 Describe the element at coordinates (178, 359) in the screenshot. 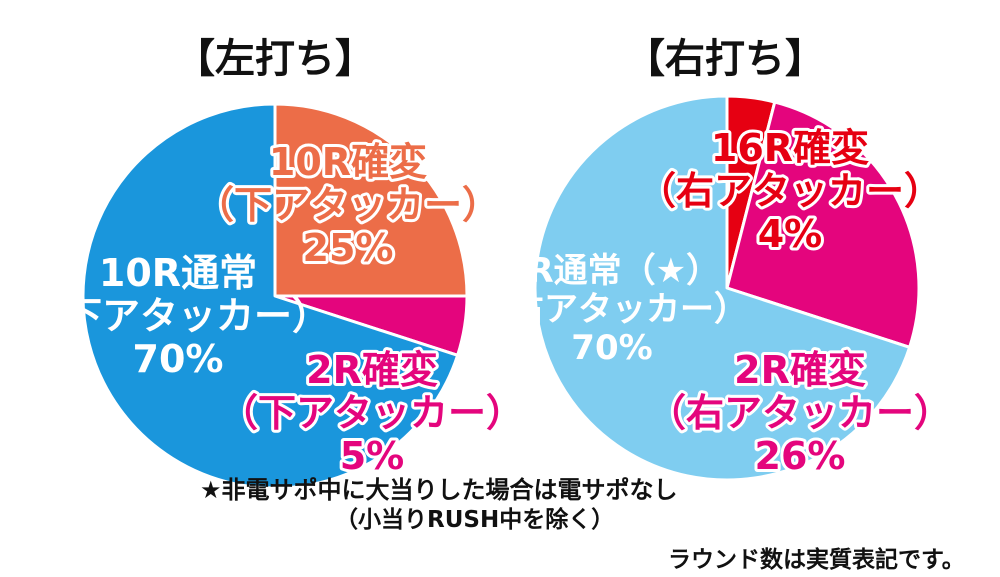

I see `pie-left-slice-2-label-line-2: 70%` at that location.